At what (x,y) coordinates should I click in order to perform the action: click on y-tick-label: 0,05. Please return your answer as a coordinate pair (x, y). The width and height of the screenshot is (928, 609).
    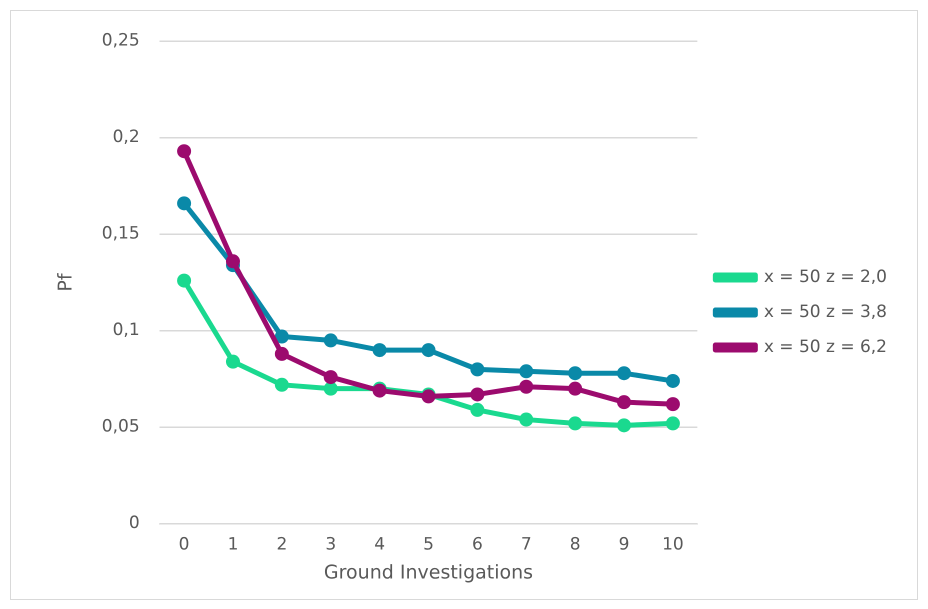
    Looking at the image, I should click on (121, 426).